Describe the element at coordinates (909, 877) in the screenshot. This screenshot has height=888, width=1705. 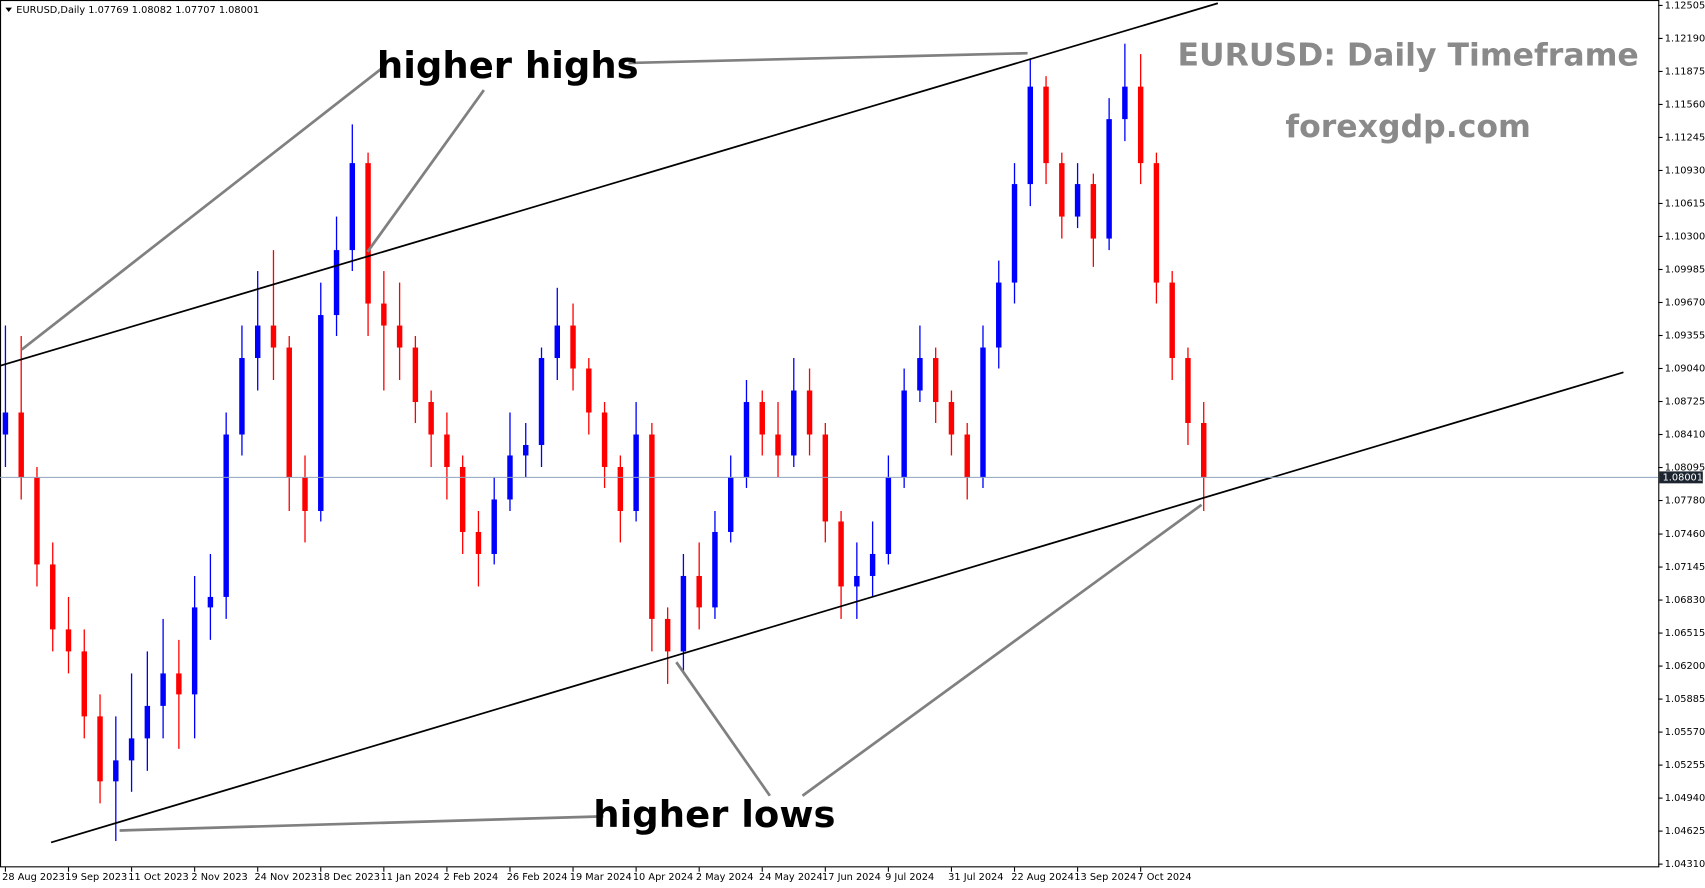
I see `x-tick-label: 9 Jul 2024` at that location.